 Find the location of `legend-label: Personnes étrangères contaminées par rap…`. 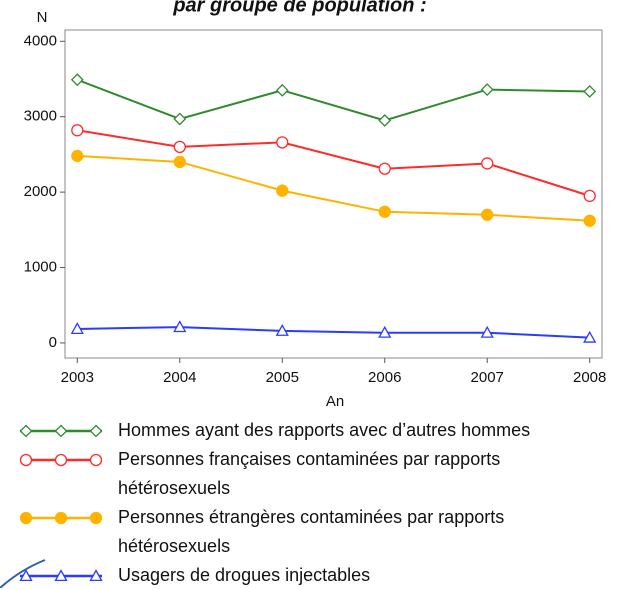

legend-label: Personnes étrangères contaminées par rap… is located at coordinates (311, 531).